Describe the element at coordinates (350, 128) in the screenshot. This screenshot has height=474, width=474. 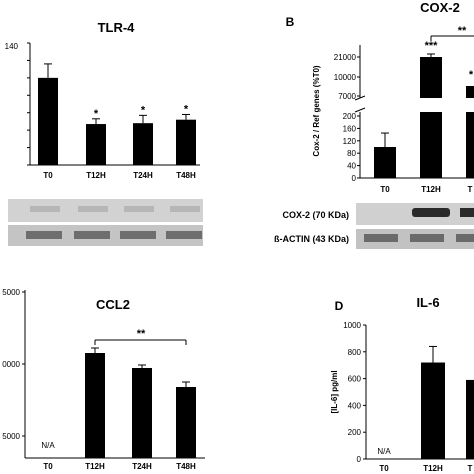
I see `y-tick-label-cox2: 160` at that location.